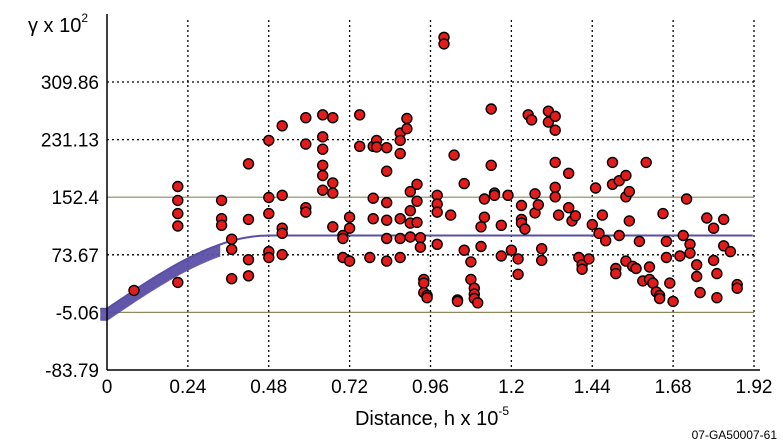  Describe the element at coordinates (735, 435) in the screenshot. I see `figure-id: 07-GA50007-61` at that location.